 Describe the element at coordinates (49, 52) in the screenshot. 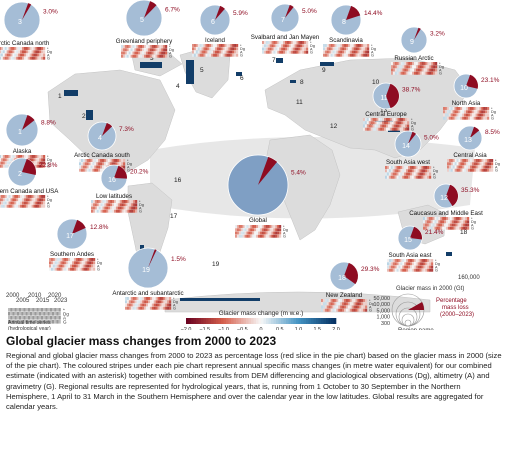

I see `stripe-row-label: Dg` at that location.